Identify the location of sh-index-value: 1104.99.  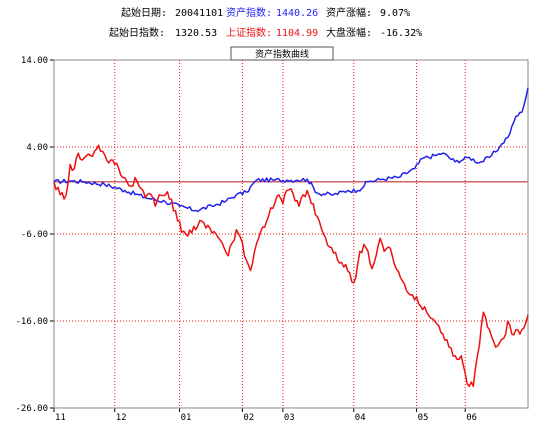
(297, 33).